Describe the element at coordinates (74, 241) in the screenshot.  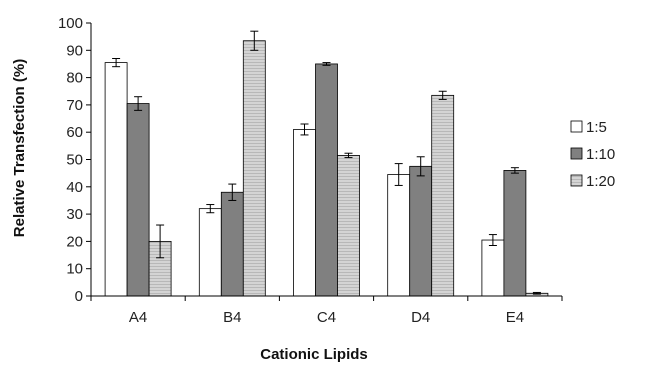
I see `y-tick-label: 20` at that location.